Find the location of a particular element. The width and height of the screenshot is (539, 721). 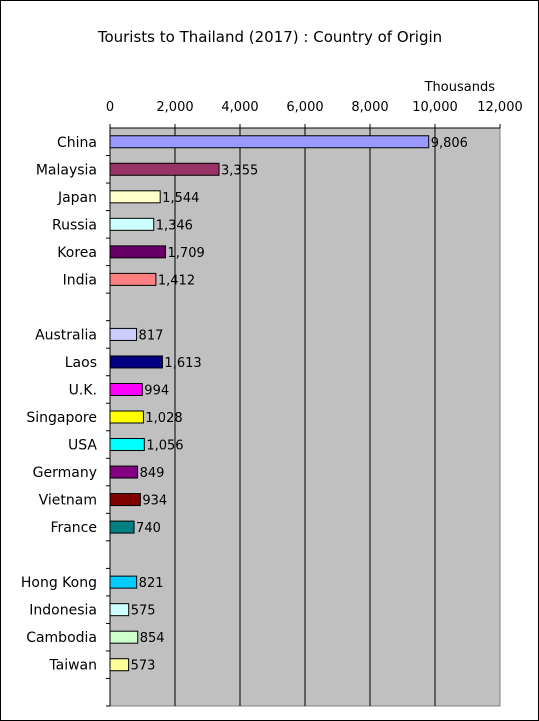

data-label: 994 is located at coordinates (156, 390).